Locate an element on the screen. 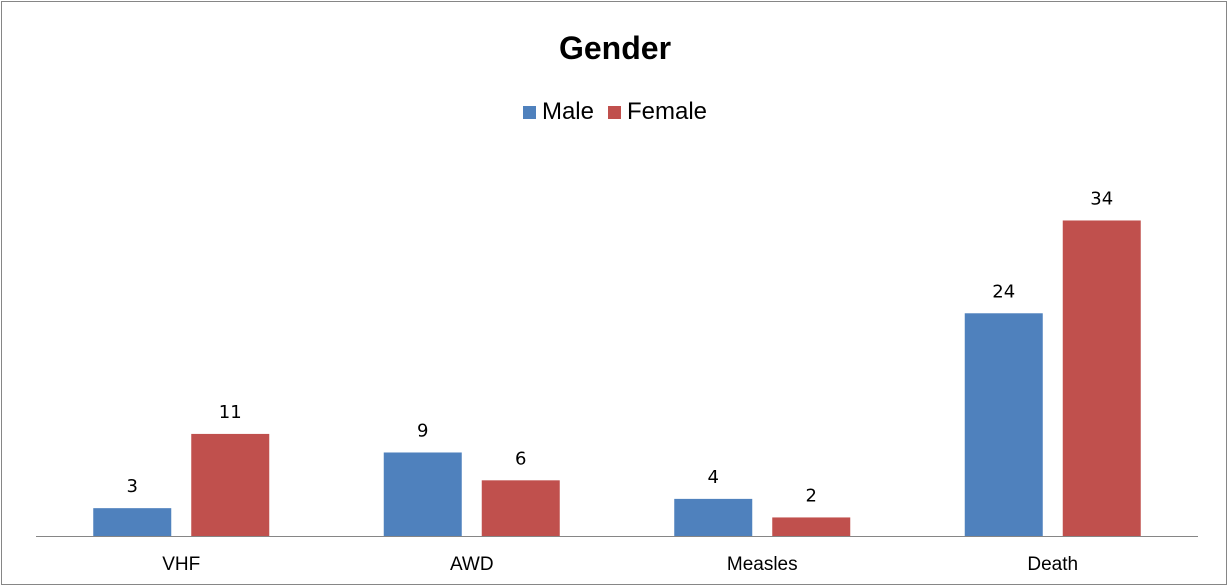 This screenshot has width=1230, height=588. chart-title: Gender is located at coordinates (615, 48).